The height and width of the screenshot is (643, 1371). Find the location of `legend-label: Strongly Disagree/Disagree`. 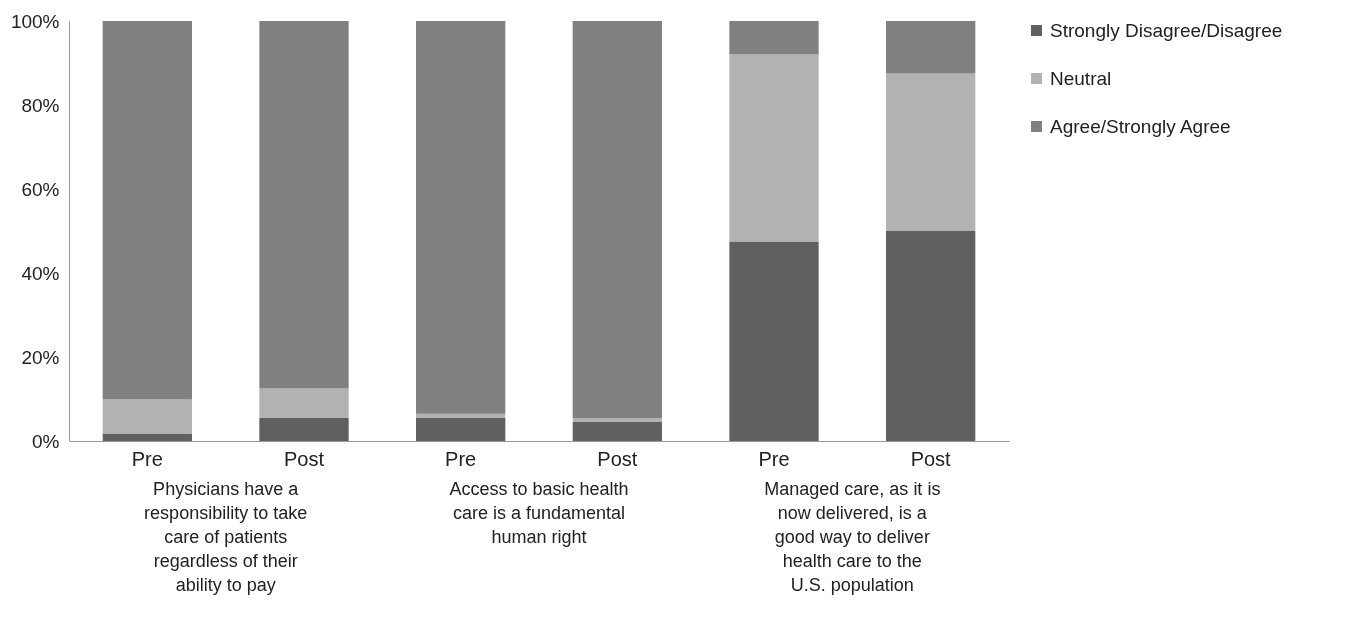

legend-label: Strongly Disagree/Disagree is located at coordinates (1166, 30).